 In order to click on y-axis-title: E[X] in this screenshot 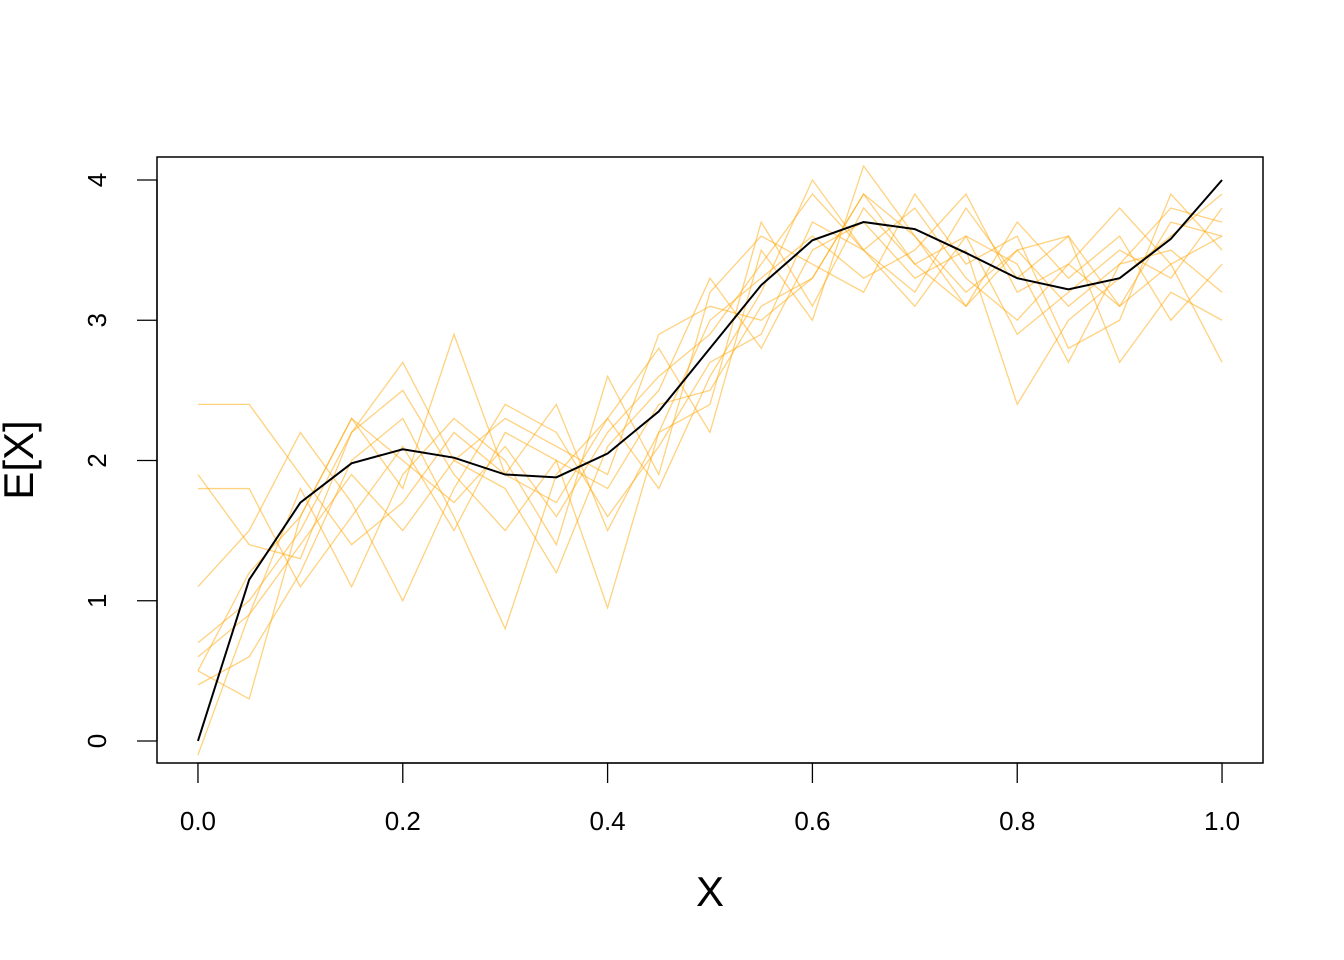, I will do `click(21, 459)`.